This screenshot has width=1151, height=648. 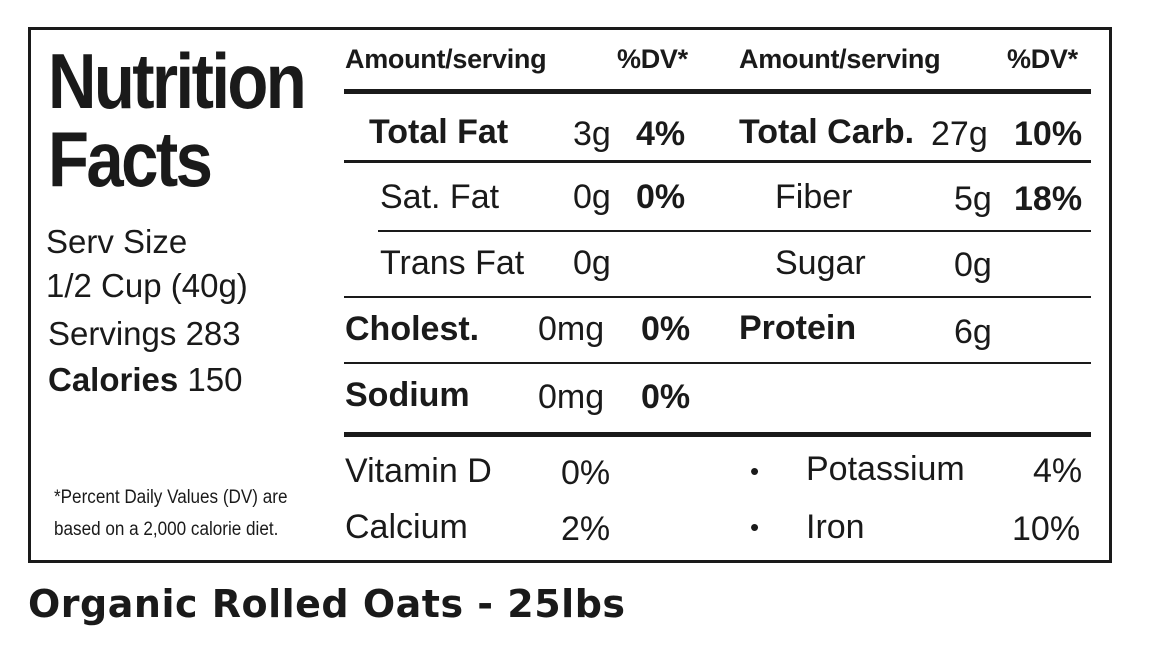 I want to click on divider-thick-top, so click(x=717, y=91).